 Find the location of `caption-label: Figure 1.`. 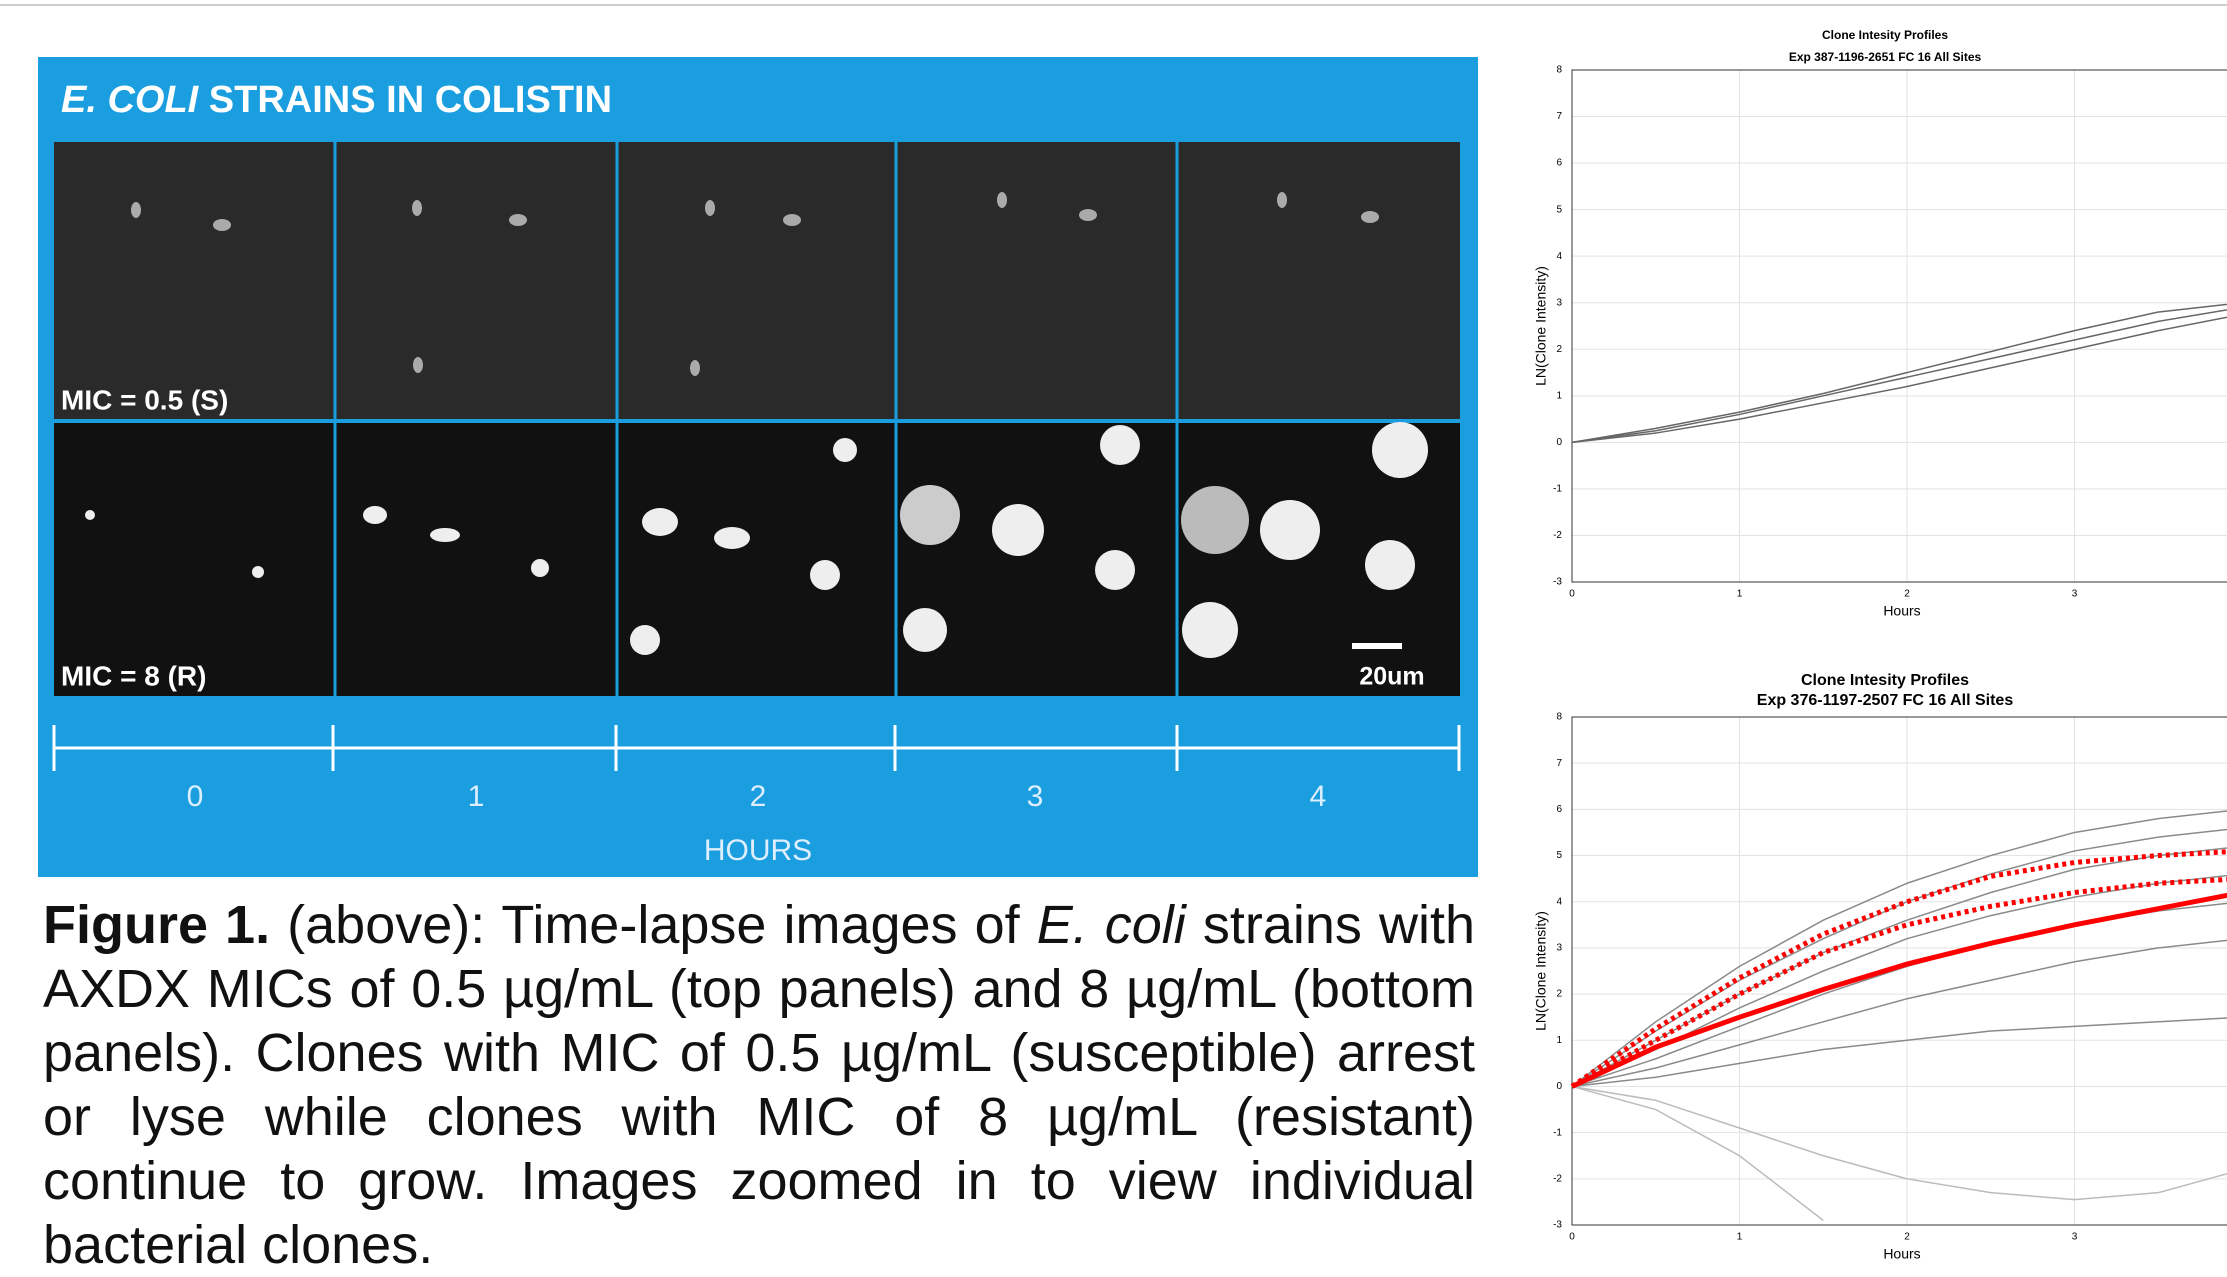

caption-label: Figure 1. is located at coordinates (157, 925).